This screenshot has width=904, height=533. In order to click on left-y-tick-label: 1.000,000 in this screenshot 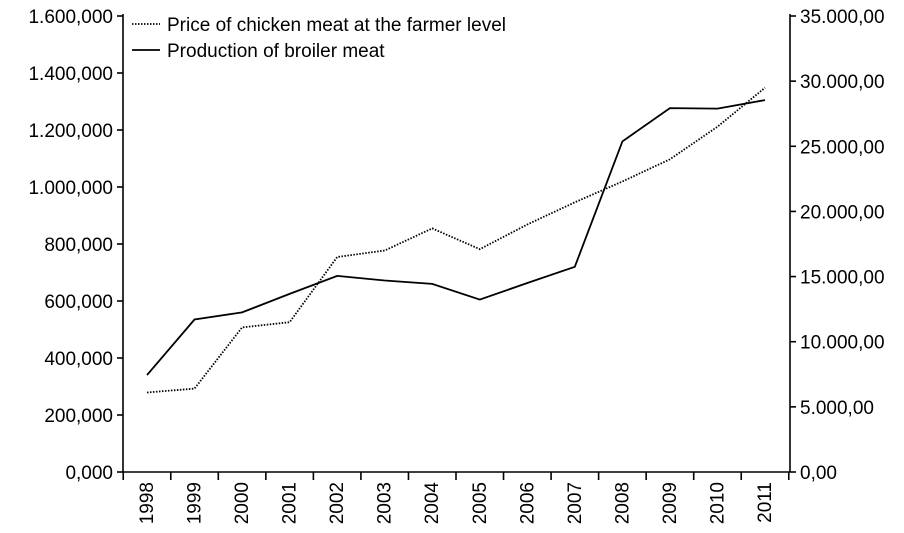, I will do `click(70, 188)`.